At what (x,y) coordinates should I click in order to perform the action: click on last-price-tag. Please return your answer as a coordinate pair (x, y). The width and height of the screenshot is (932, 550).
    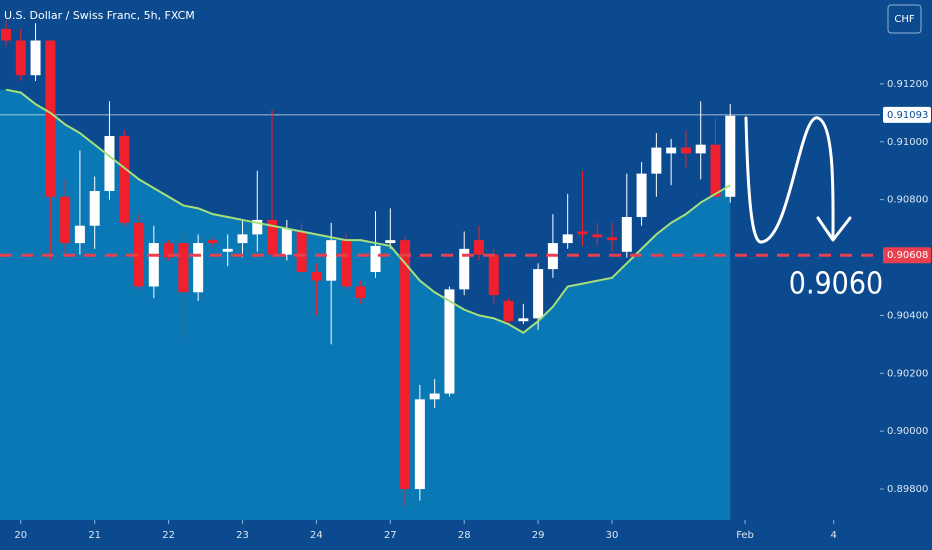
    Looking at the image, I should click on (907, 114).